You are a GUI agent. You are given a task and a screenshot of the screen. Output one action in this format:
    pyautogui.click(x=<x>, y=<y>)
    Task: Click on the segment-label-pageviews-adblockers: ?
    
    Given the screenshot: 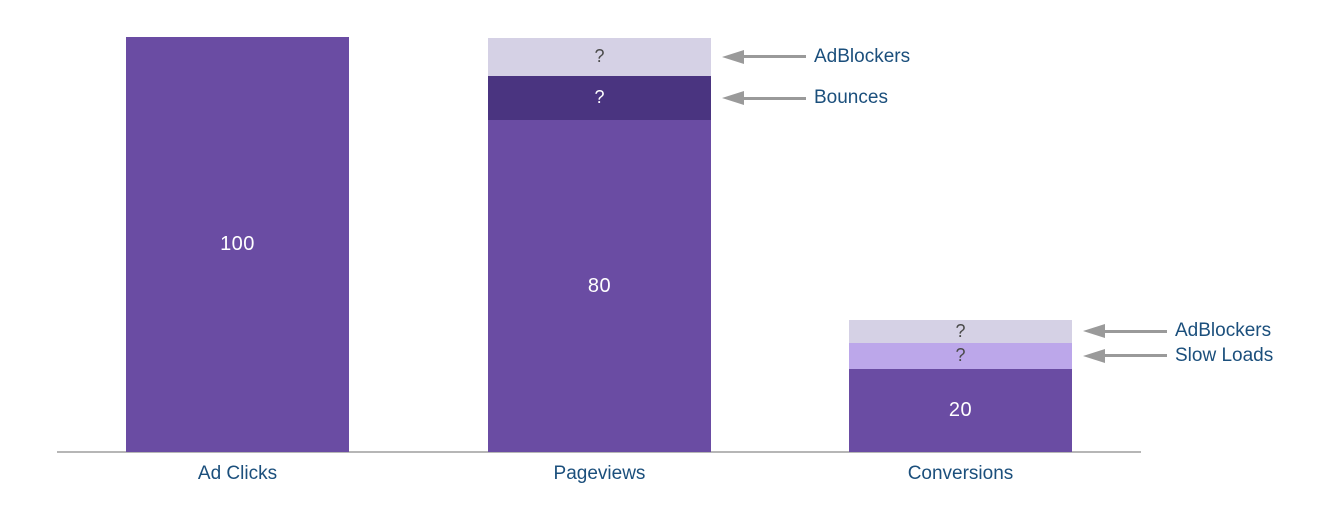 What is the action you would take?
    pyautogui.click(x=599, y=56)
    